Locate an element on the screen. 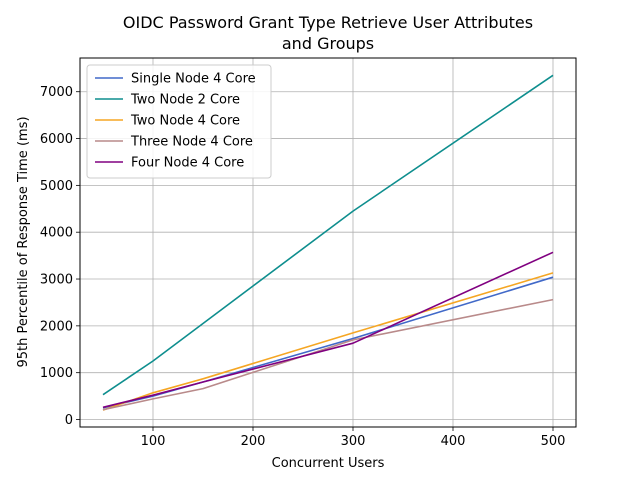 Image resolution: width=640 pixels, height=480 pixels. x-axis-ticks: 100 200 300 400 500 is located at coordinates (353, 438).